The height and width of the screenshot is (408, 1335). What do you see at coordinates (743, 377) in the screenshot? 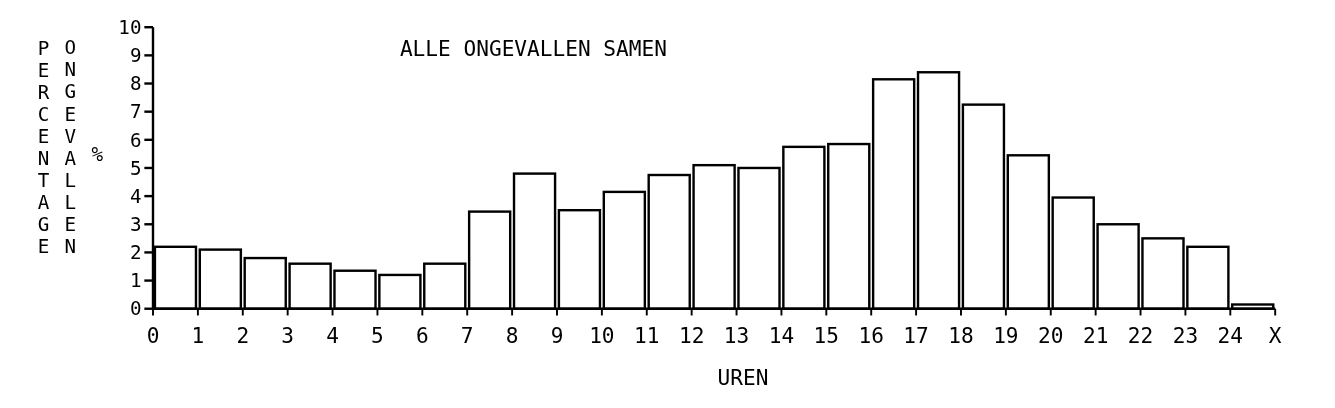
I see `x-axis-title: UREN` at bounding box center [743, 377].